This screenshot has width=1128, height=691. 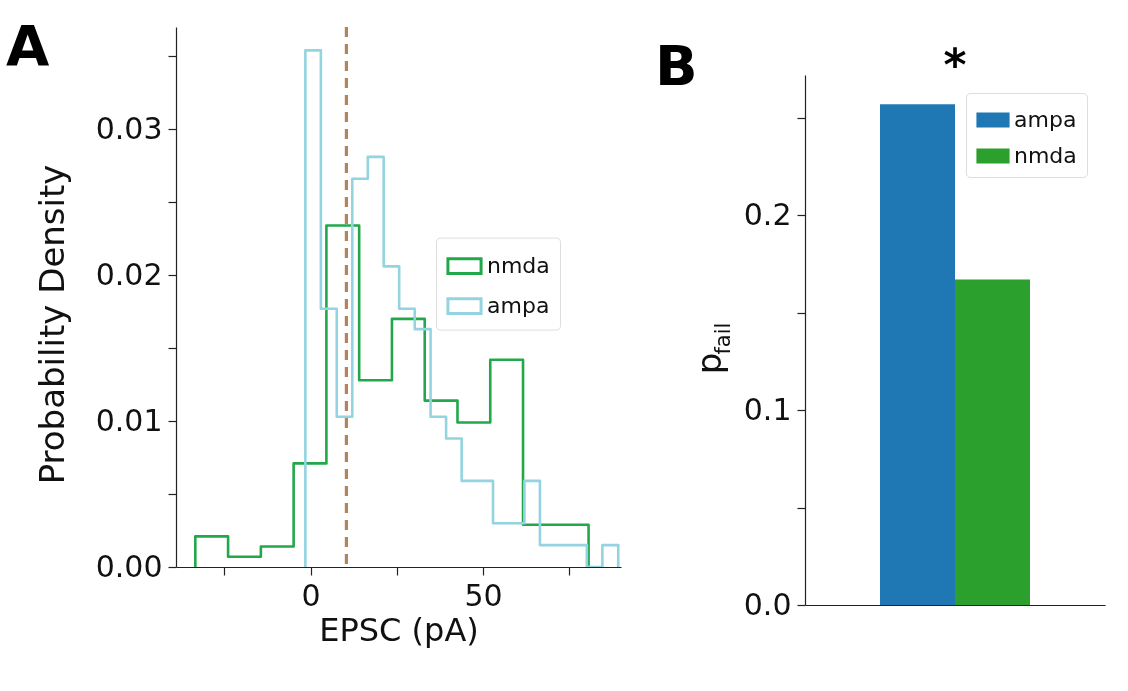 What do you see at coordinates (311, 595) in the screenshot?
I see `x-tick-label: 0` at bounding box center [311, 595].